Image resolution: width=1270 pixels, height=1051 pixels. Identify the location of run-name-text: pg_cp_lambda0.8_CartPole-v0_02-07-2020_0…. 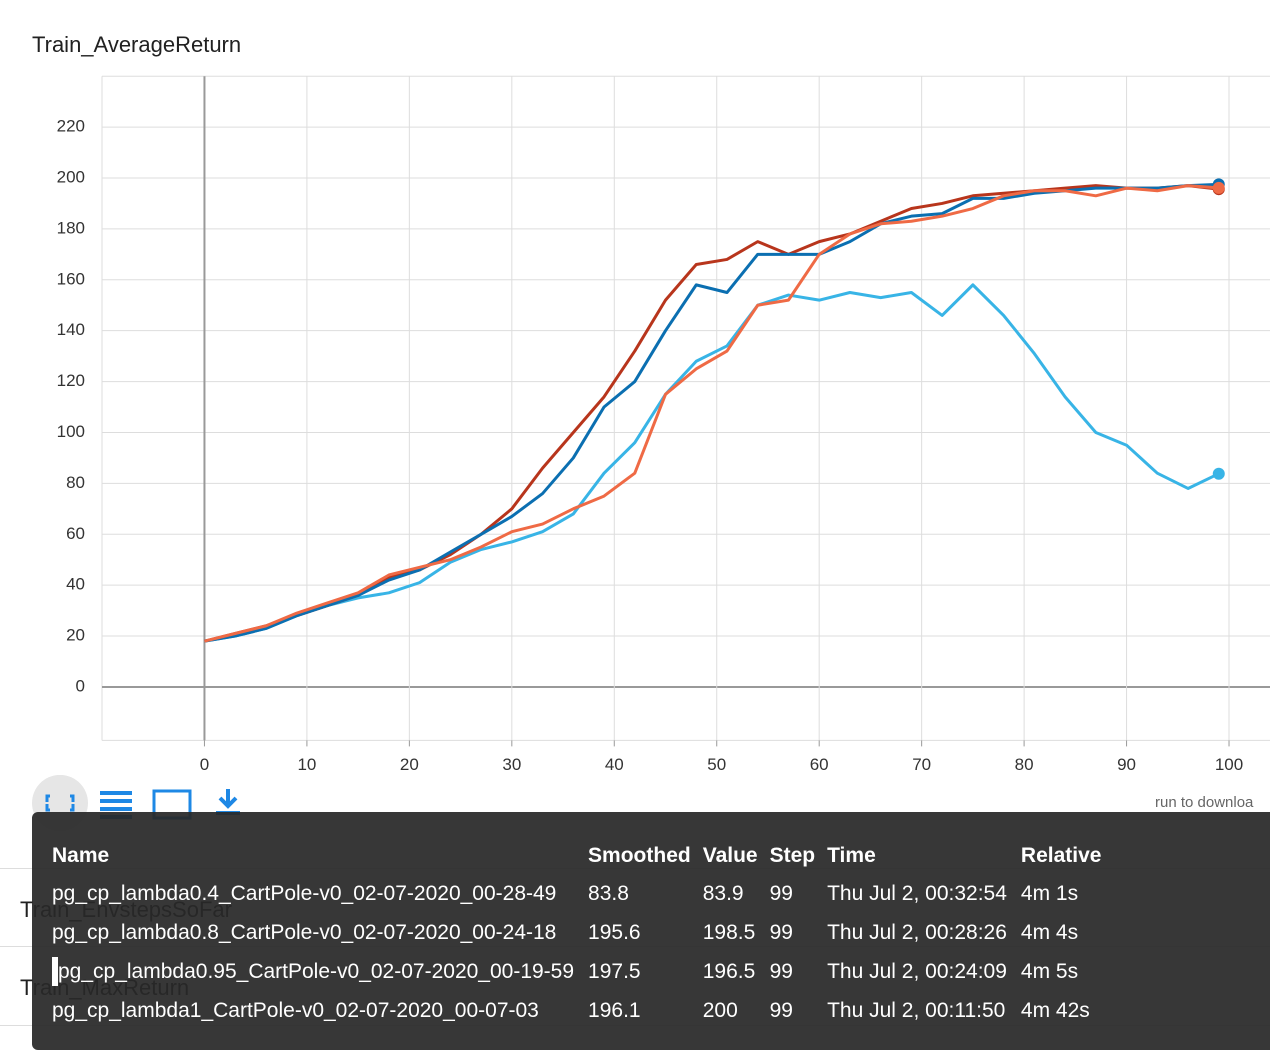
(304, 932).